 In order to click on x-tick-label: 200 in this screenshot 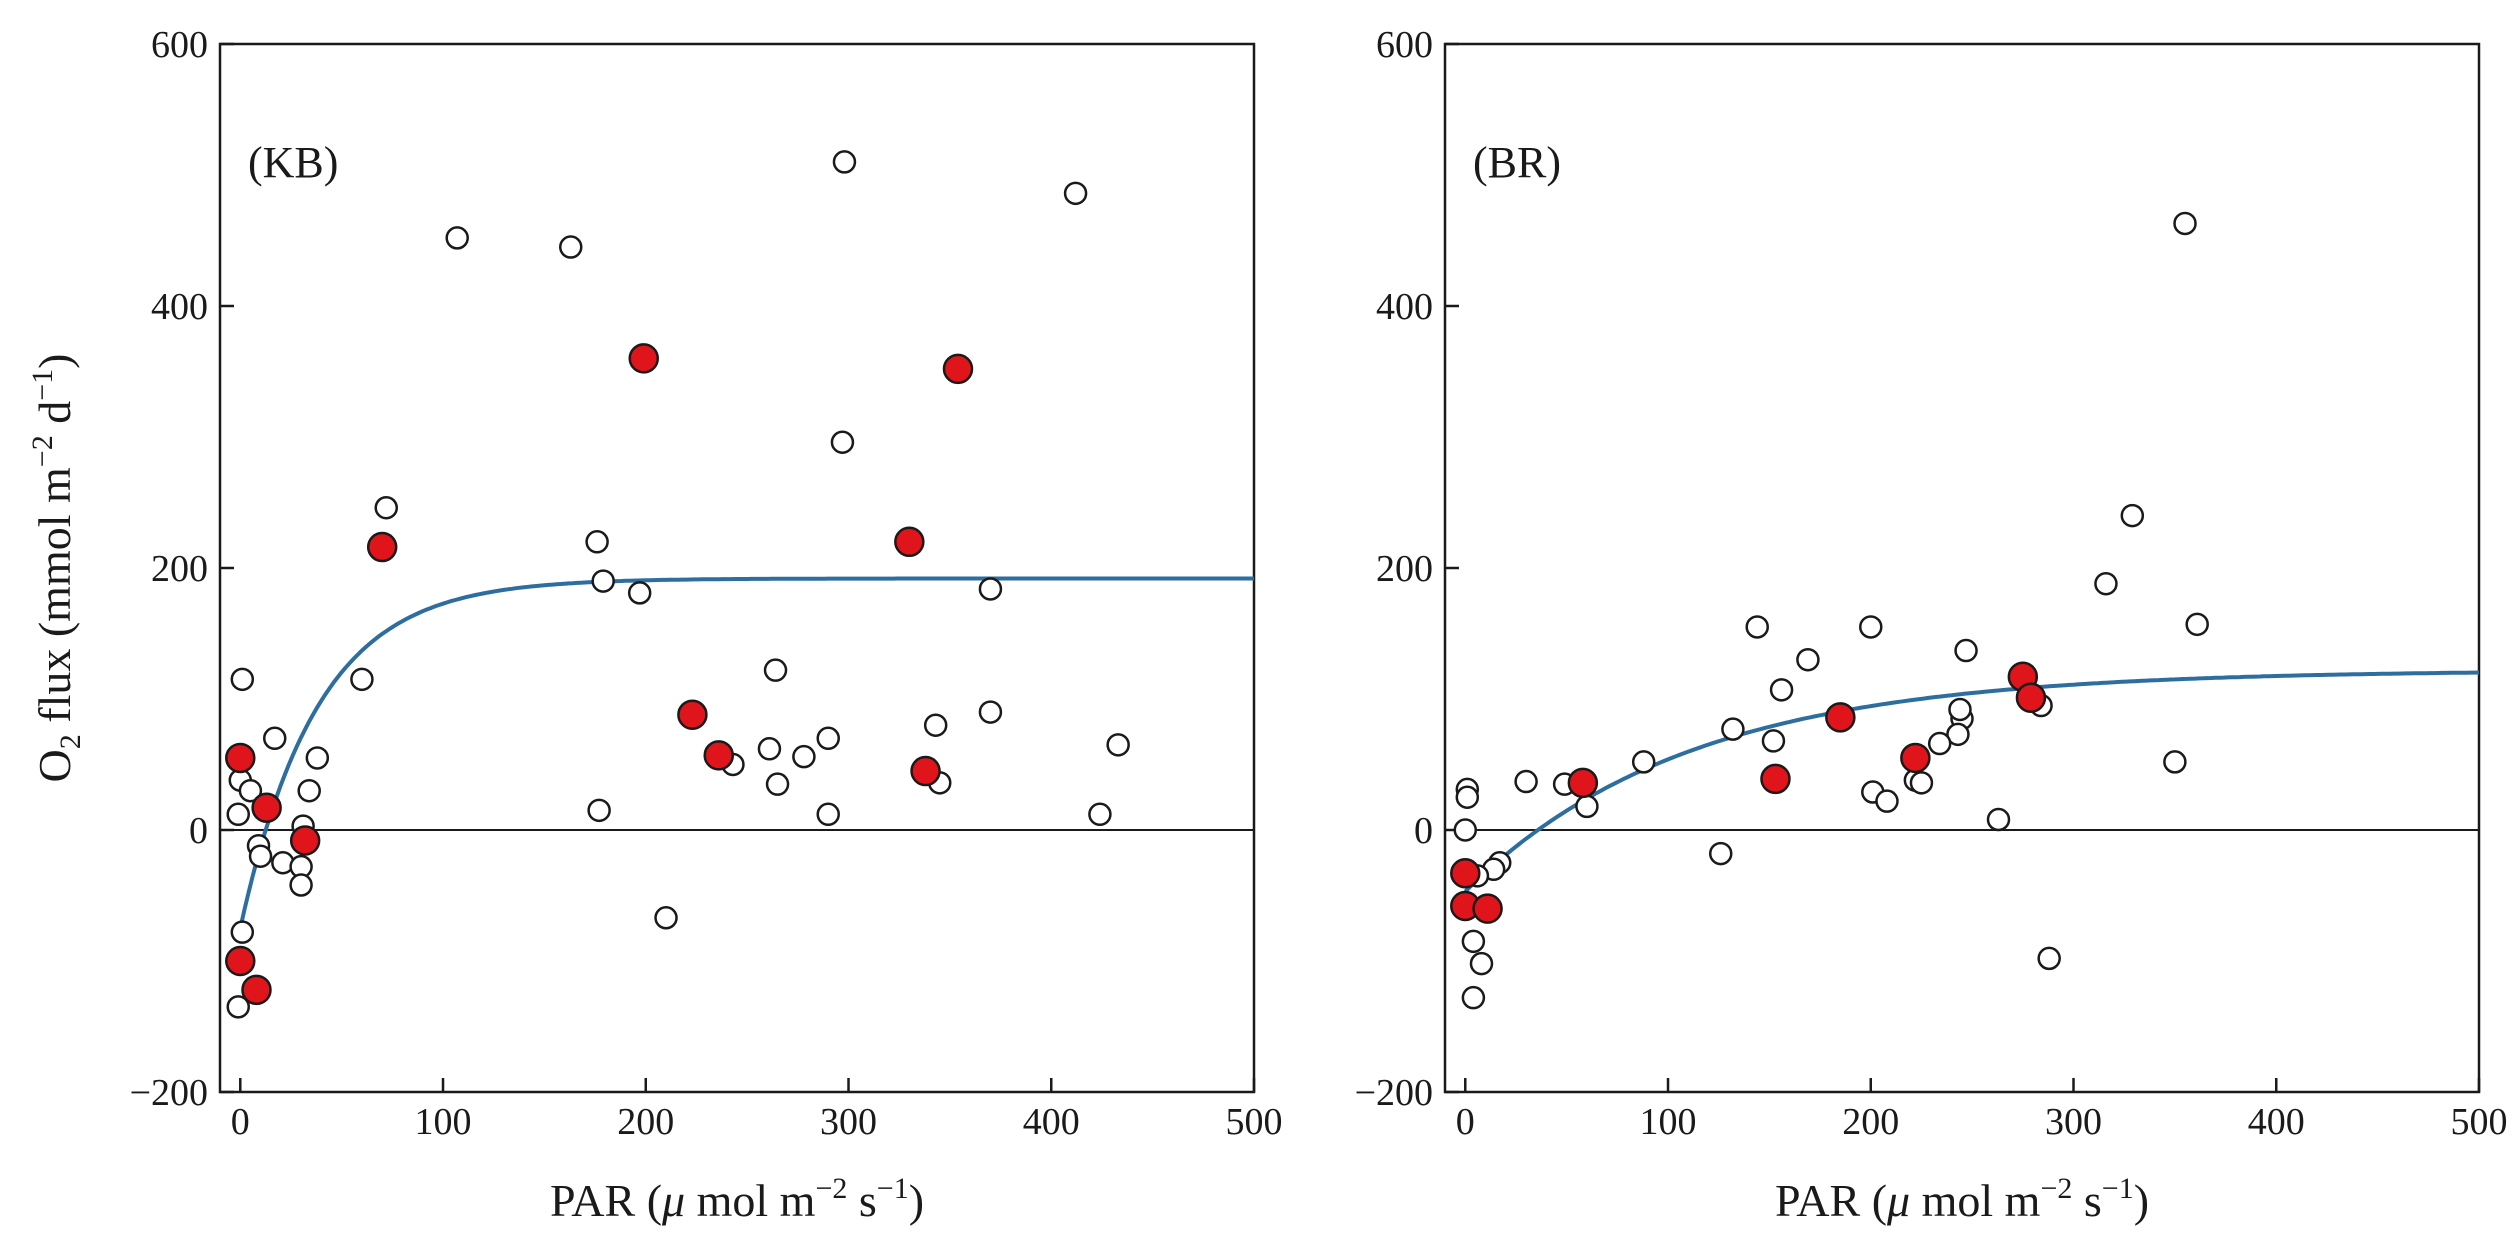, I will do `click(1870, 1122)`.